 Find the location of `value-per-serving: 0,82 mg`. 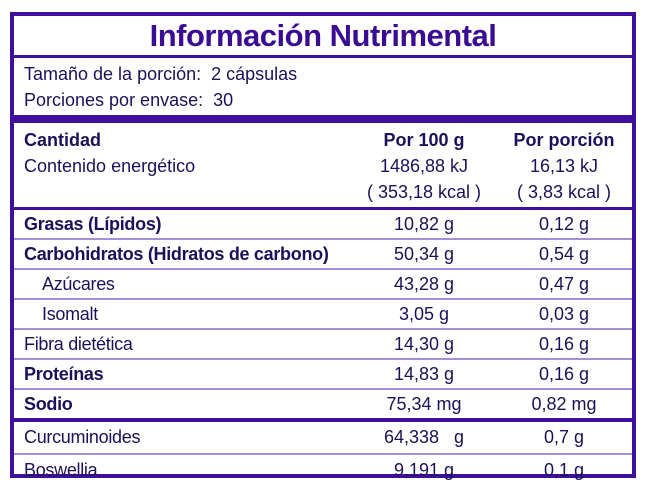

value-per-serving: 0,82 mg is located at coordinates (564, 404).